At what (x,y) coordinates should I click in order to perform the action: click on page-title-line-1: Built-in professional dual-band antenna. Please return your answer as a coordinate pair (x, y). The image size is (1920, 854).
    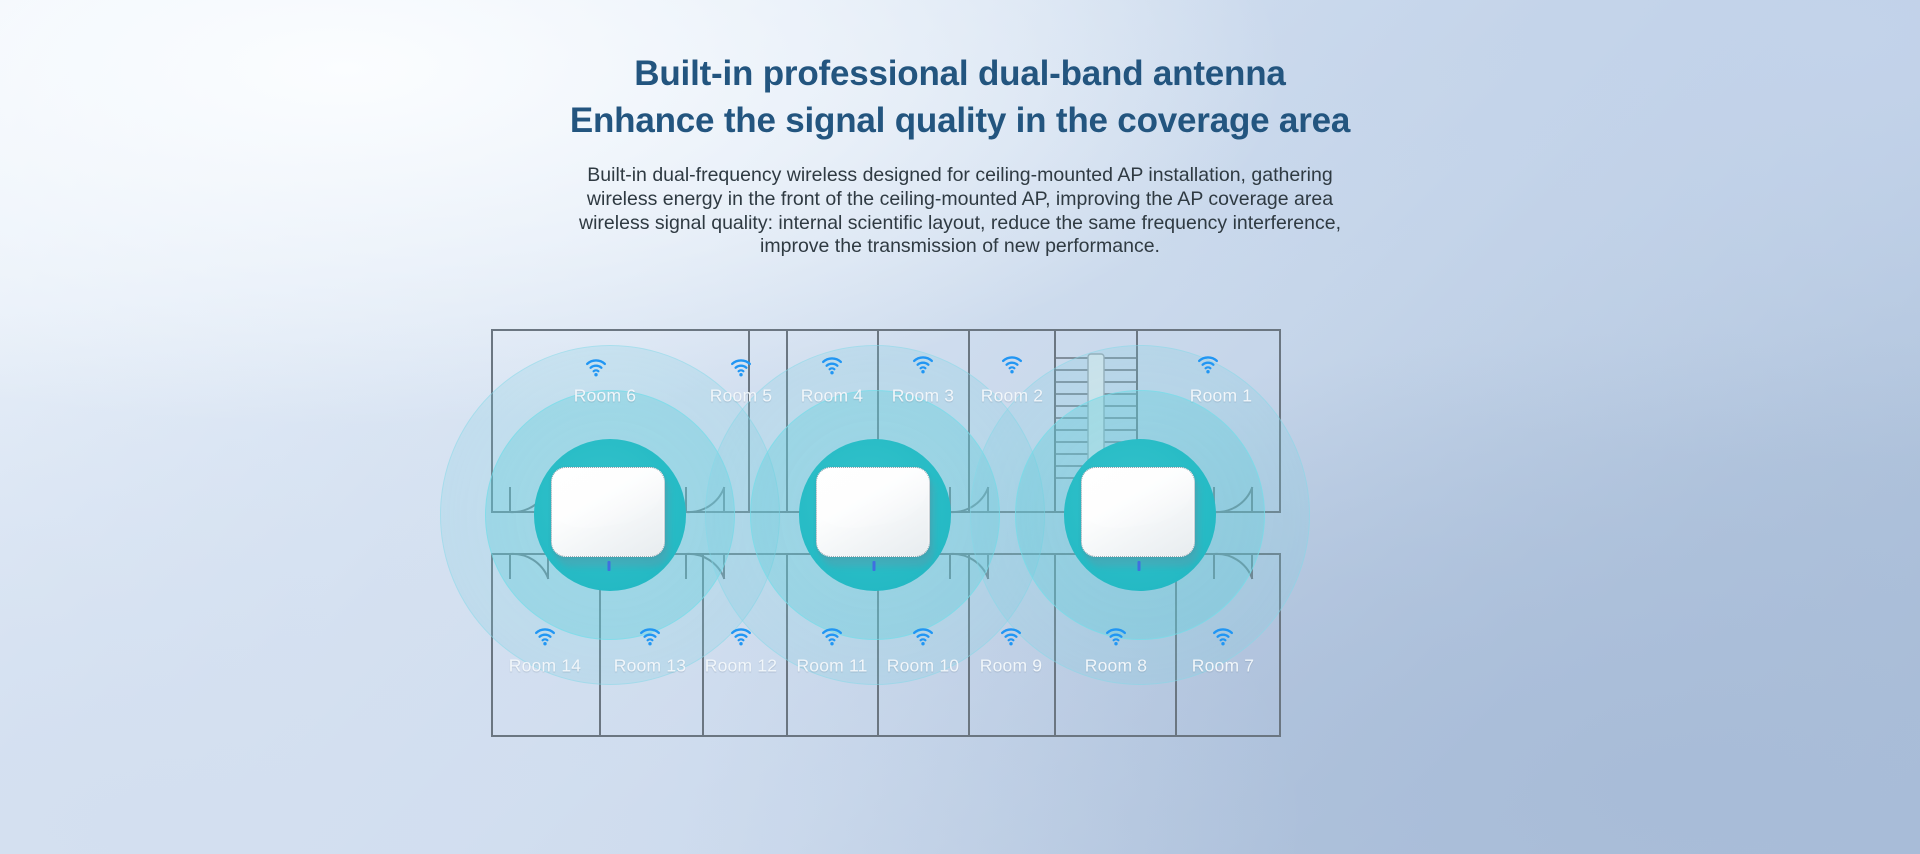
    Looking at the image, I should click on (960, 73).